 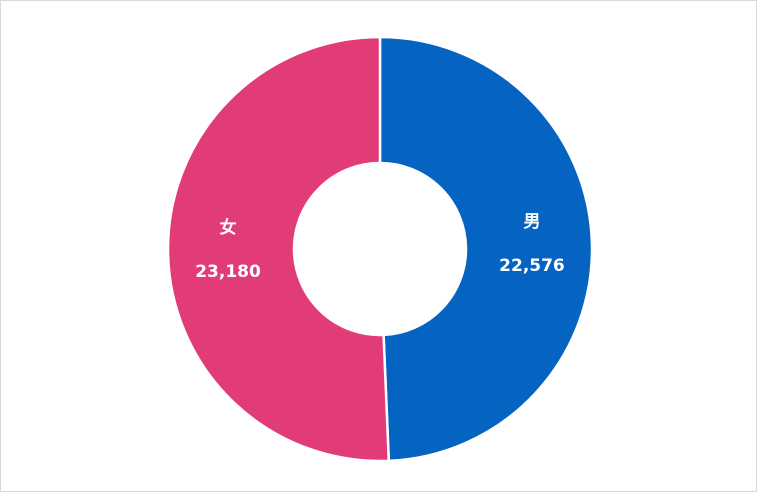 I want to click on value-label: 23,180, so click(x=228, y=272).